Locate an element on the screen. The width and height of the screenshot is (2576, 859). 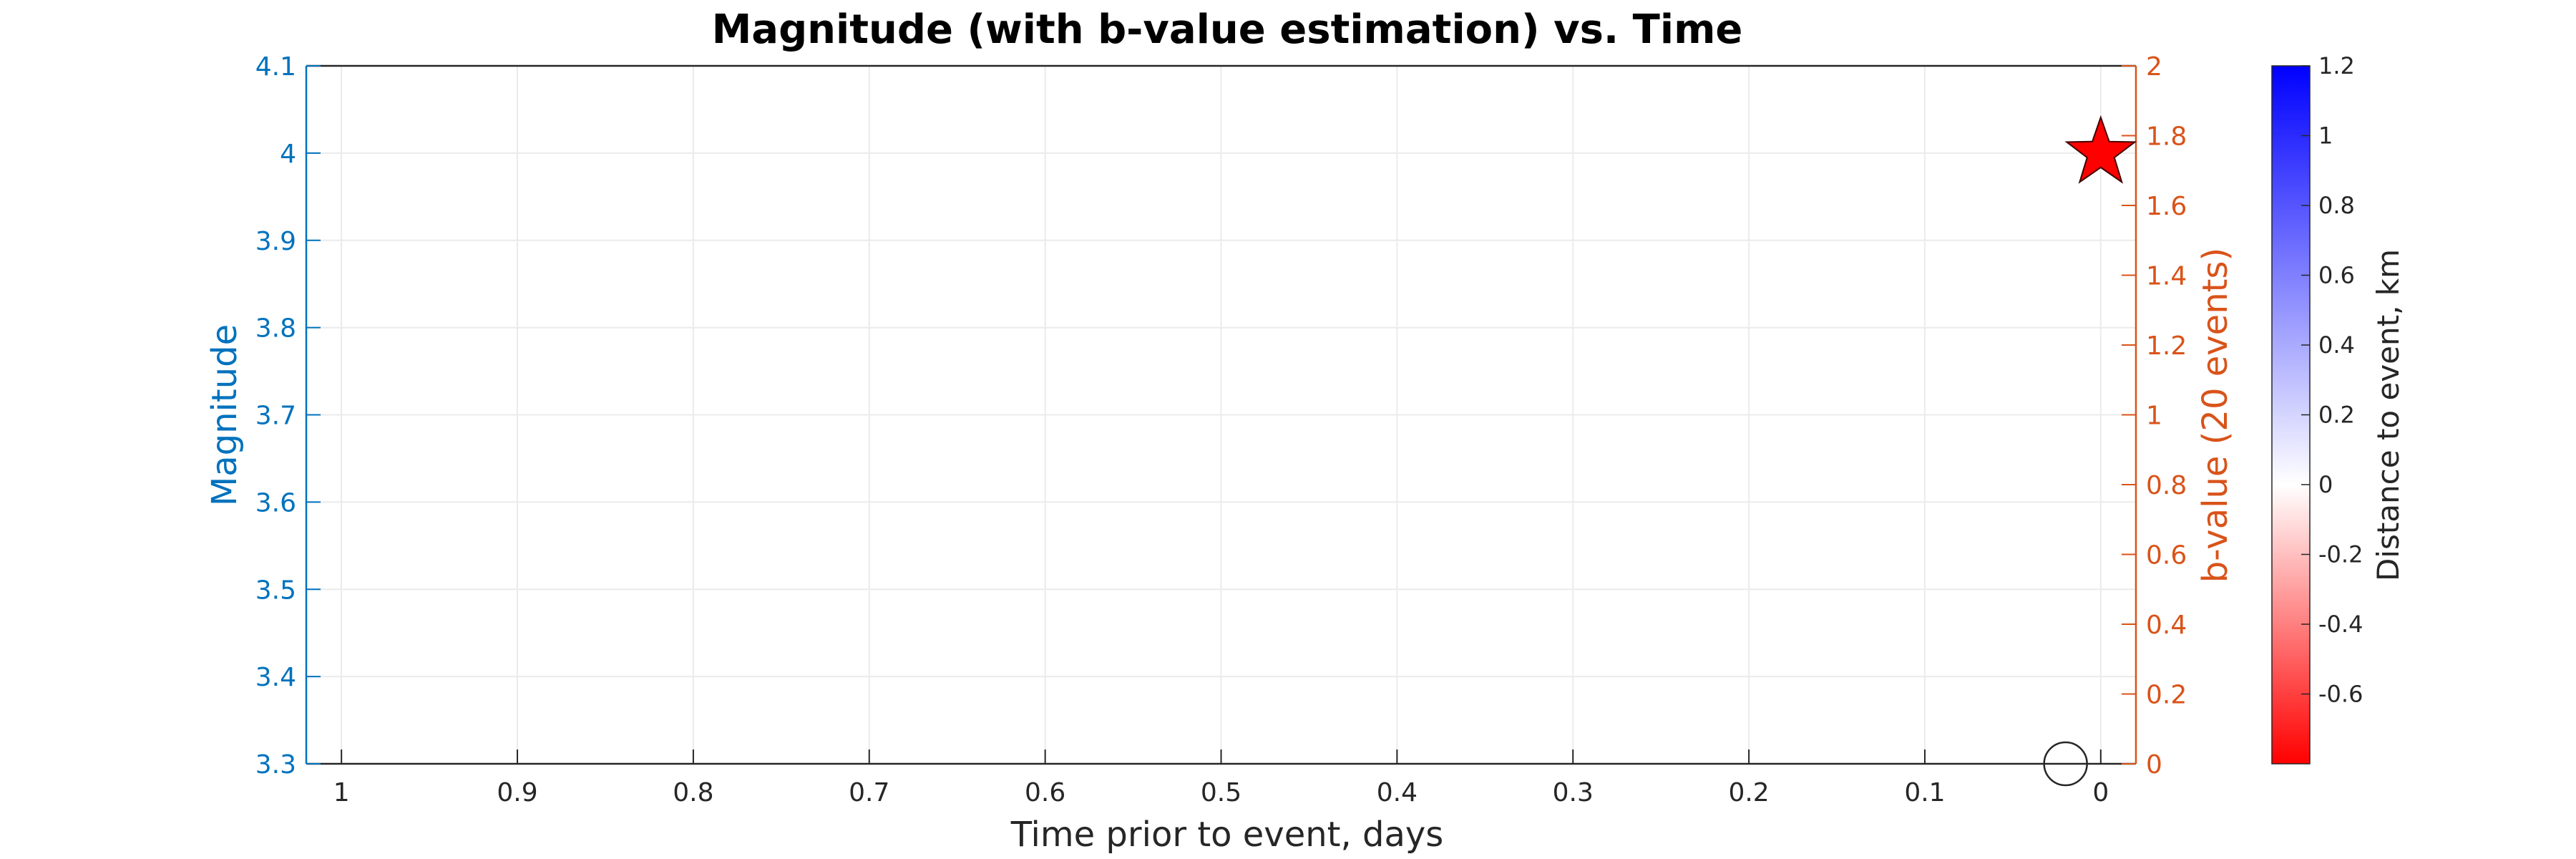
right-y-tick-label: 1 is located at coordinates (2154, 416).